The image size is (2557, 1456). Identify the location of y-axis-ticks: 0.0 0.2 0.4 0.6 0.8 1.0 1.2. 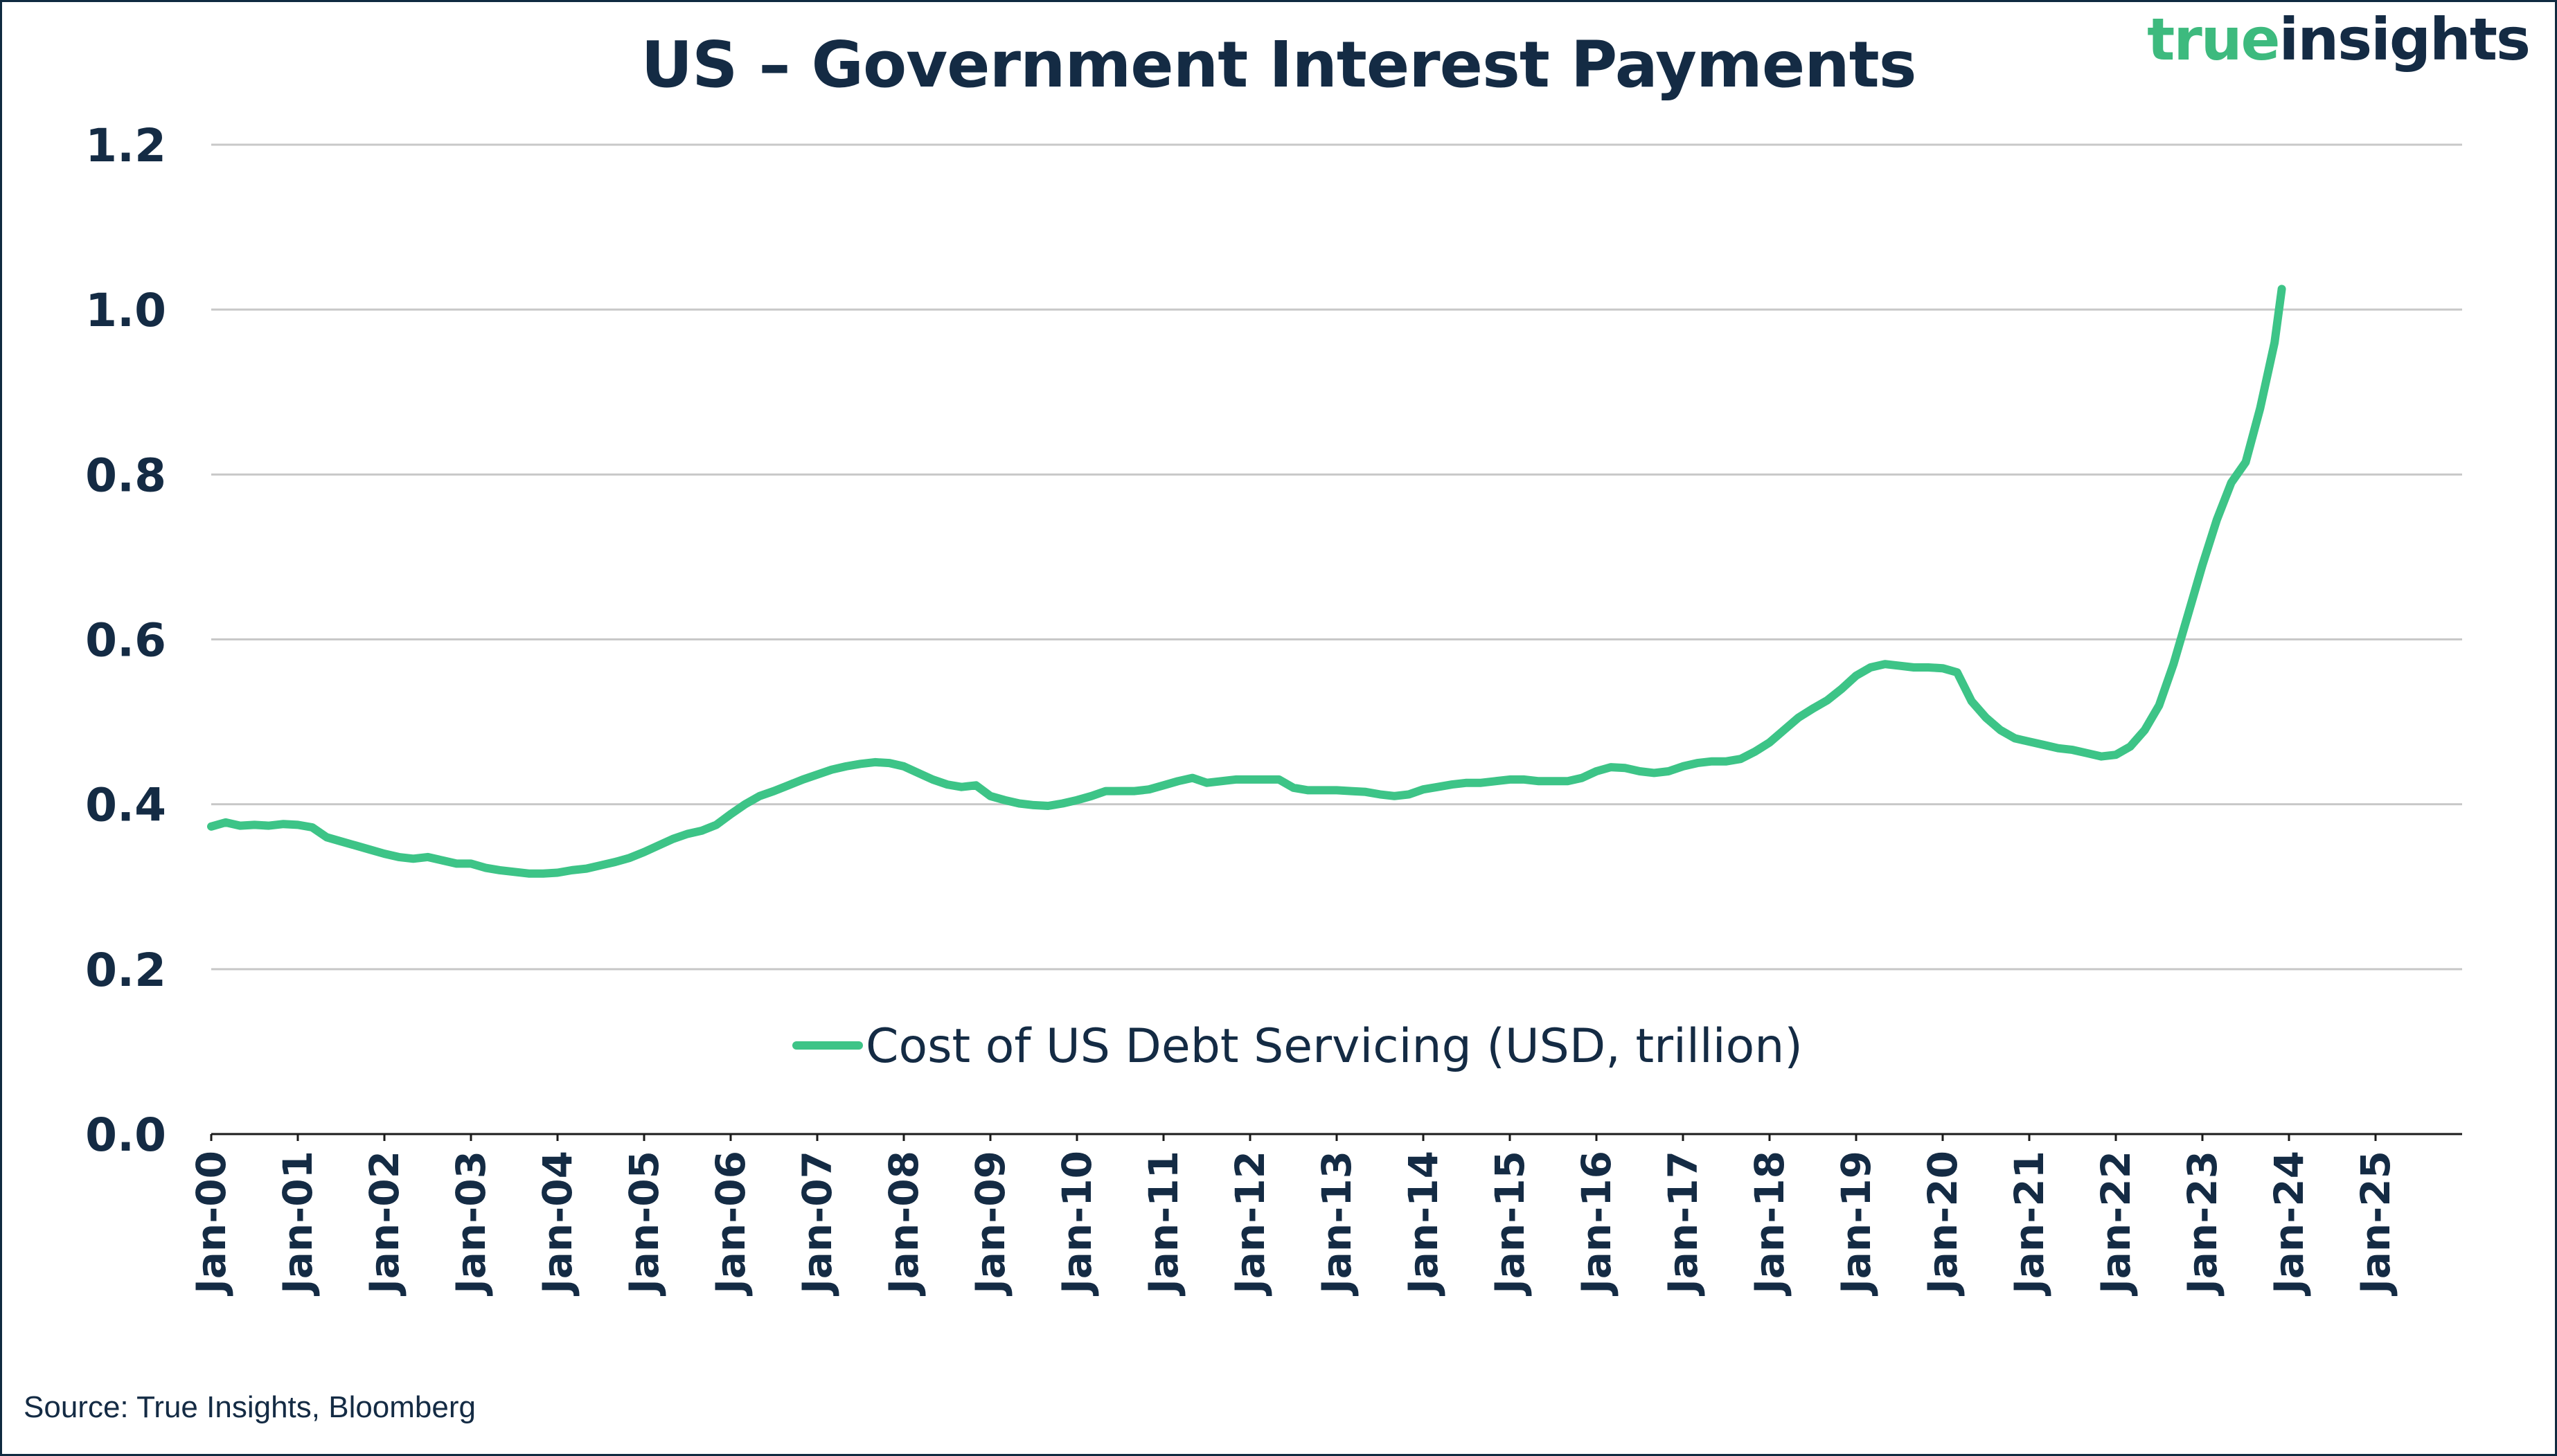
(125, 640).